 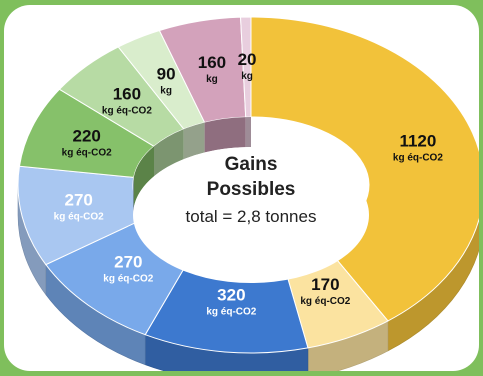 I want to click on slice-unit-label-5: kg éq-CO2, so click(x=87, y=153).